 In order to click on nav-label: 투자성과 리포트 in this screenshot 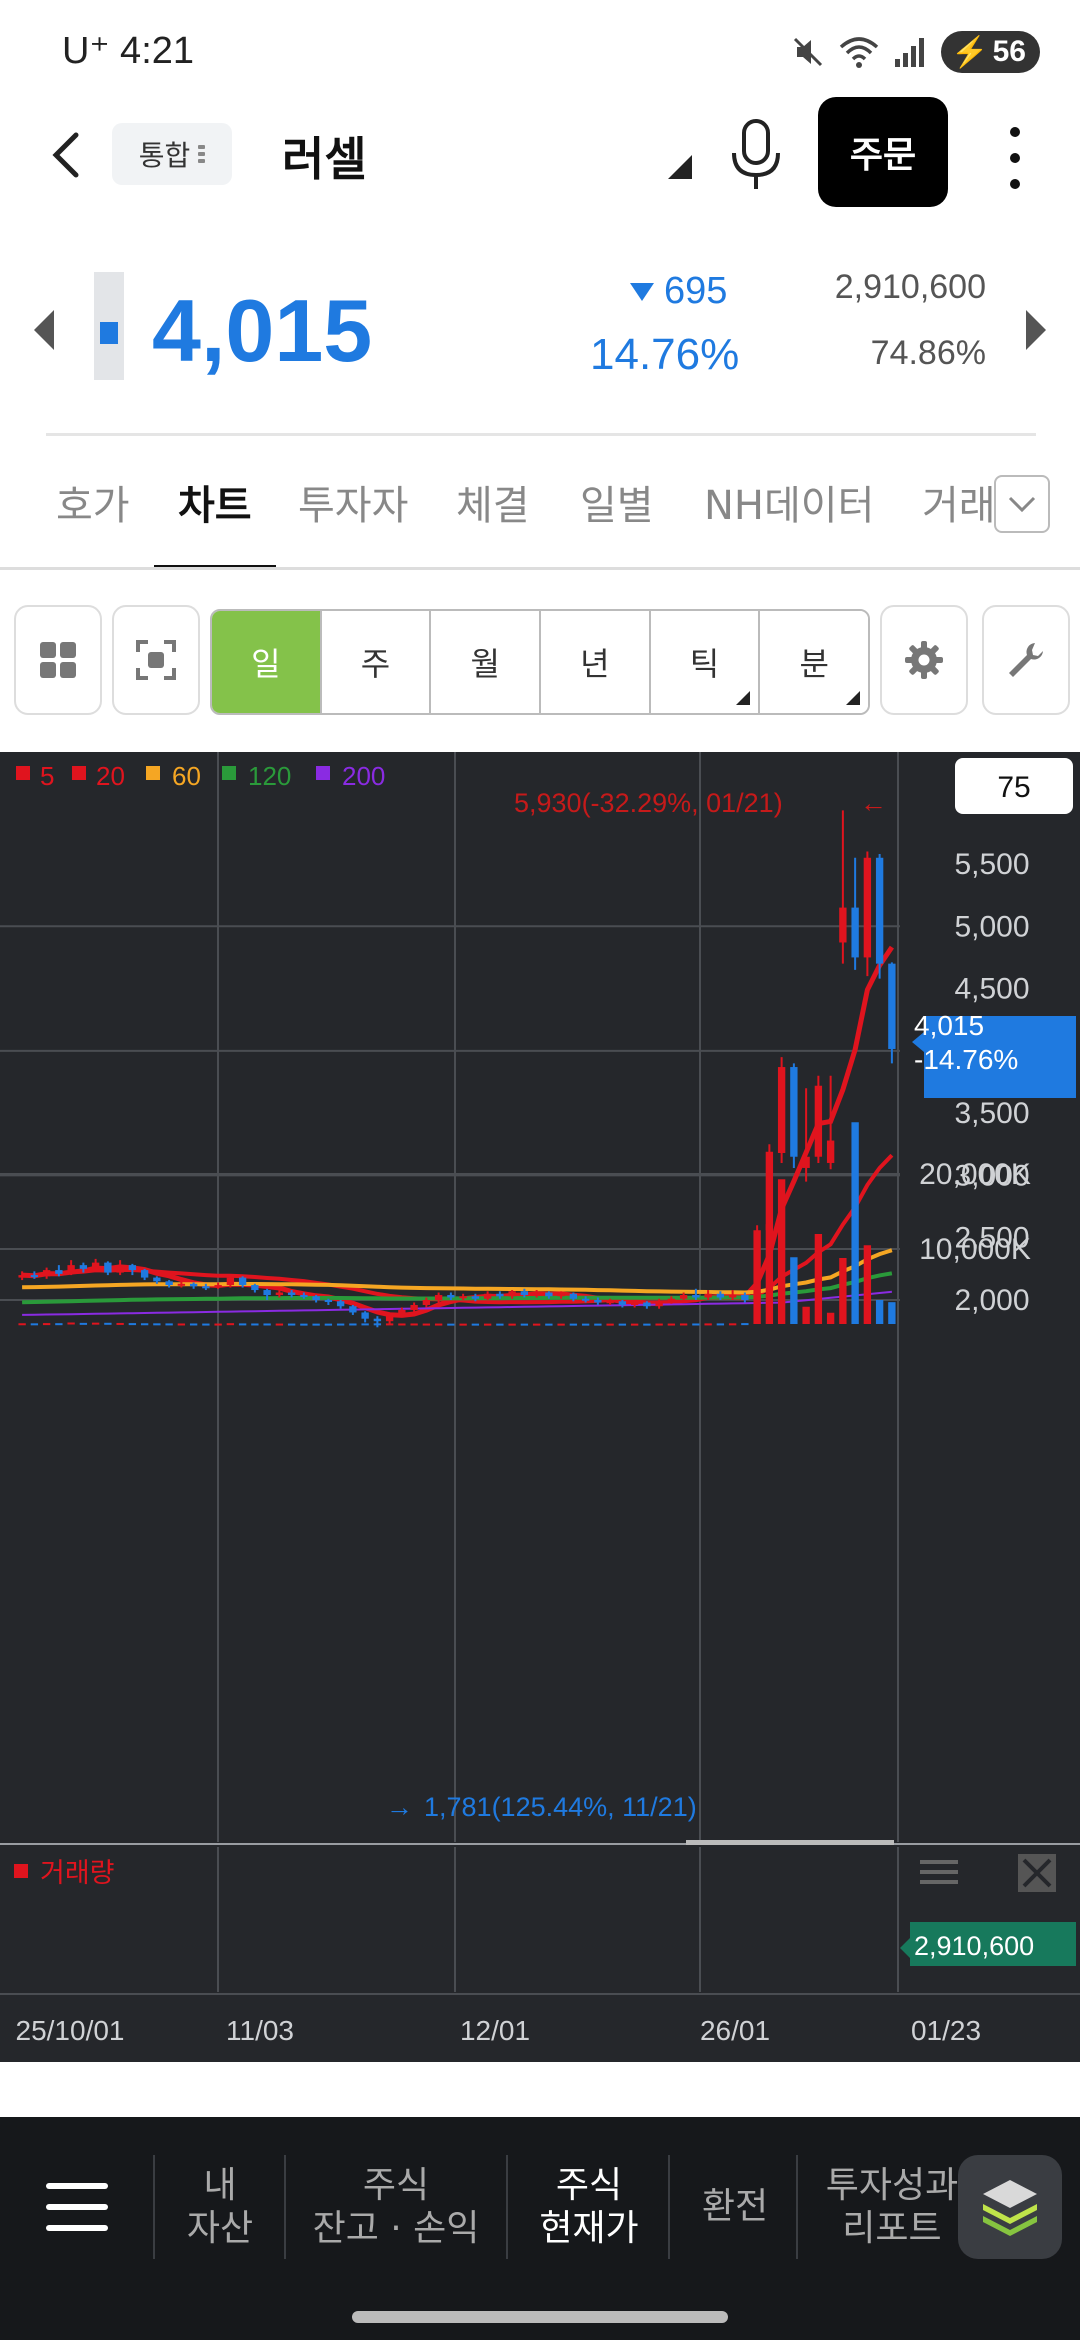, I will do `click(892, 2206)`.